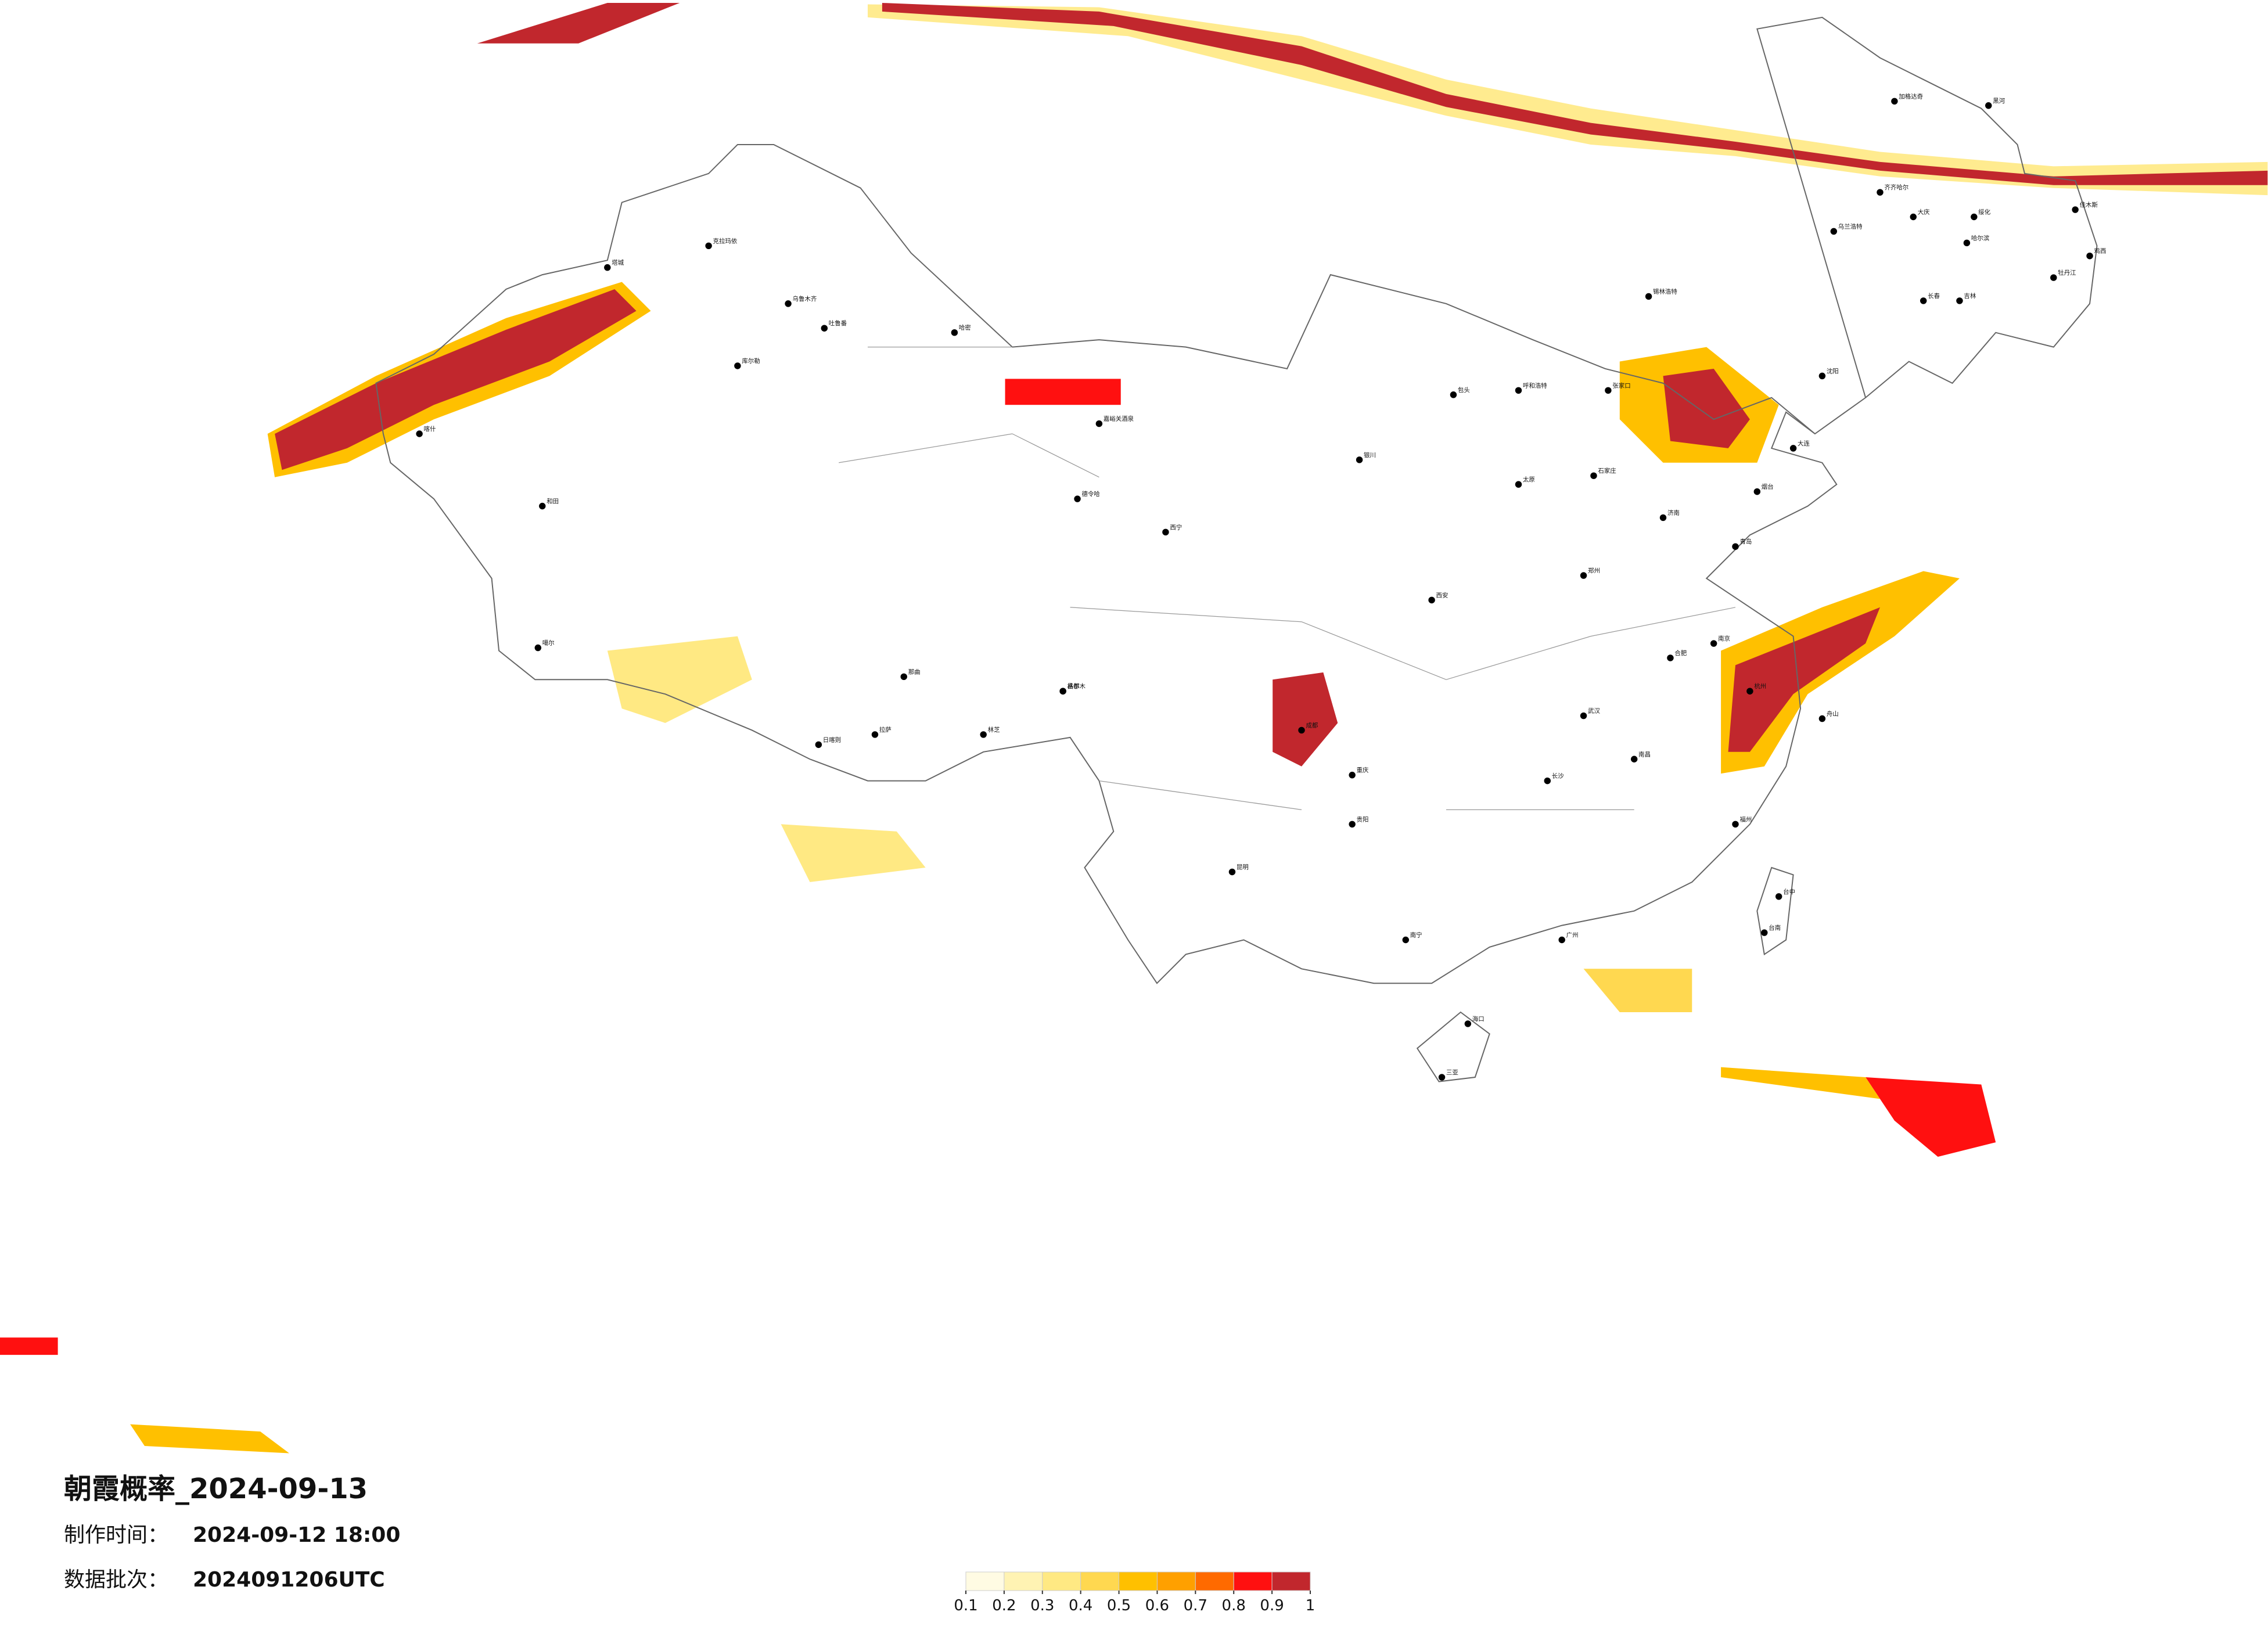 This screenshot has width=2268, height=1626. What do you see at coordinates (1775, 928) in the screenshot?
I see `city-label: 台南` at bounding box center [1775, 928].